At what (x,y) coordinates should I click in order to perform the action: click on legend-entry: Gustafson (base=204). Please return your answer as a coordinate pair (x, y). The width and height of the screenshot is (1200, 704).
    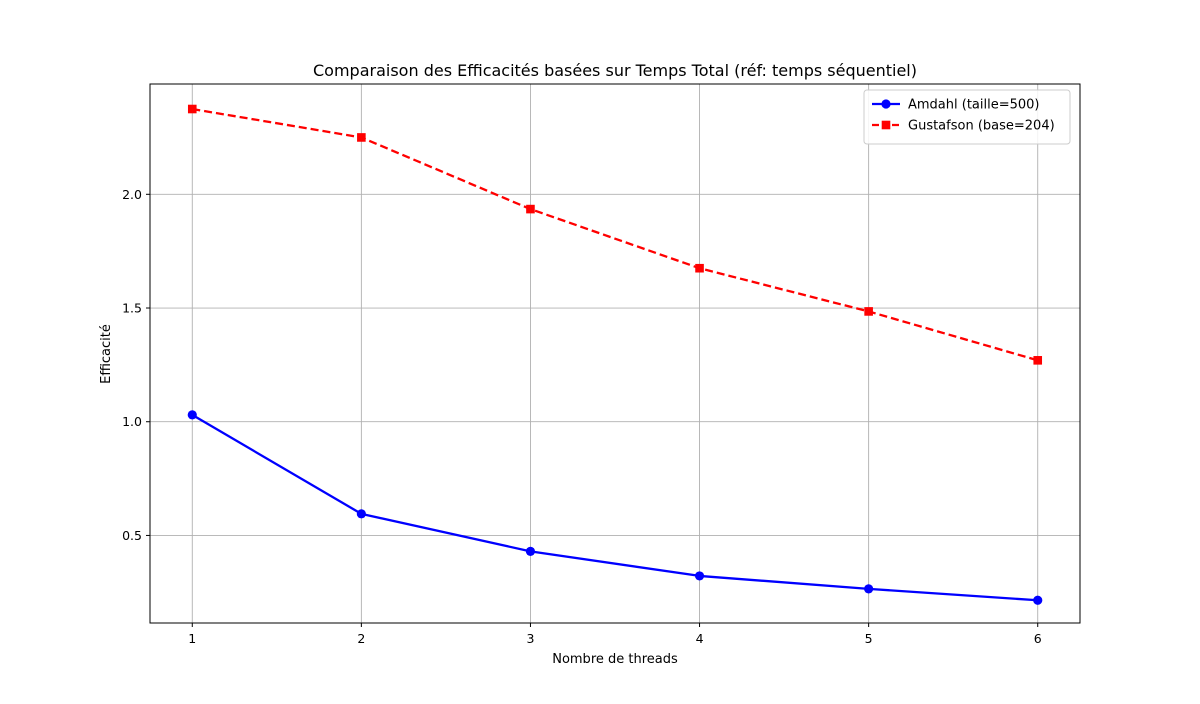
    Looking at the image, I should click on (963, 126).